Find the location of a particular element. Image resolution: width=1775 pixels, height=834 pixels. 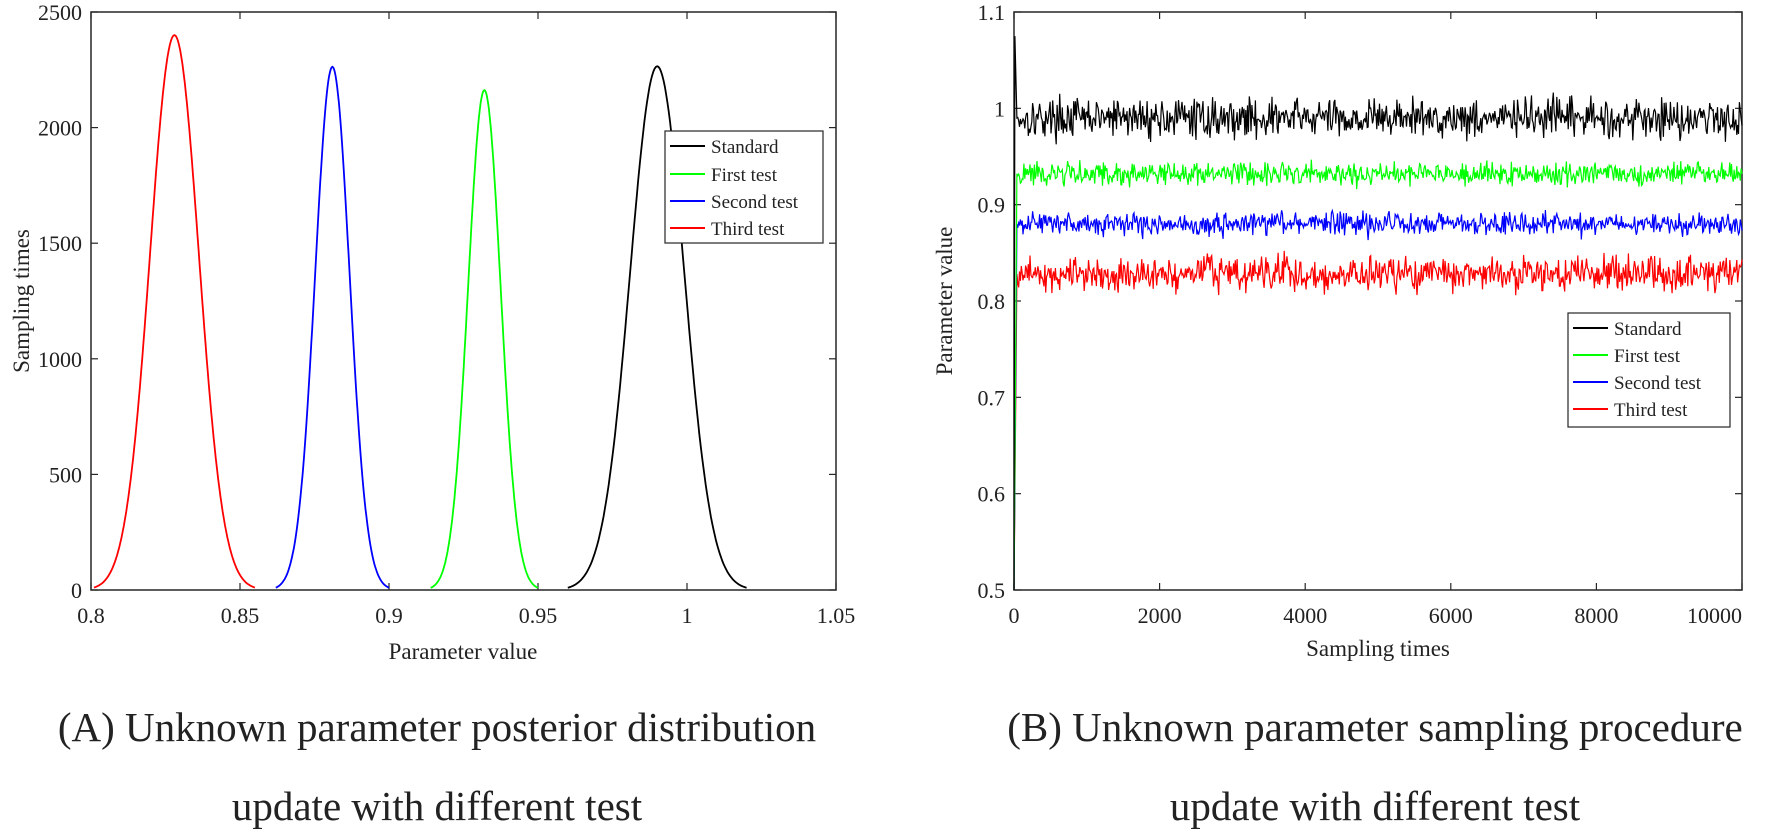

panel-a-y-label: Sampling times is located at coordinates (21, 301).